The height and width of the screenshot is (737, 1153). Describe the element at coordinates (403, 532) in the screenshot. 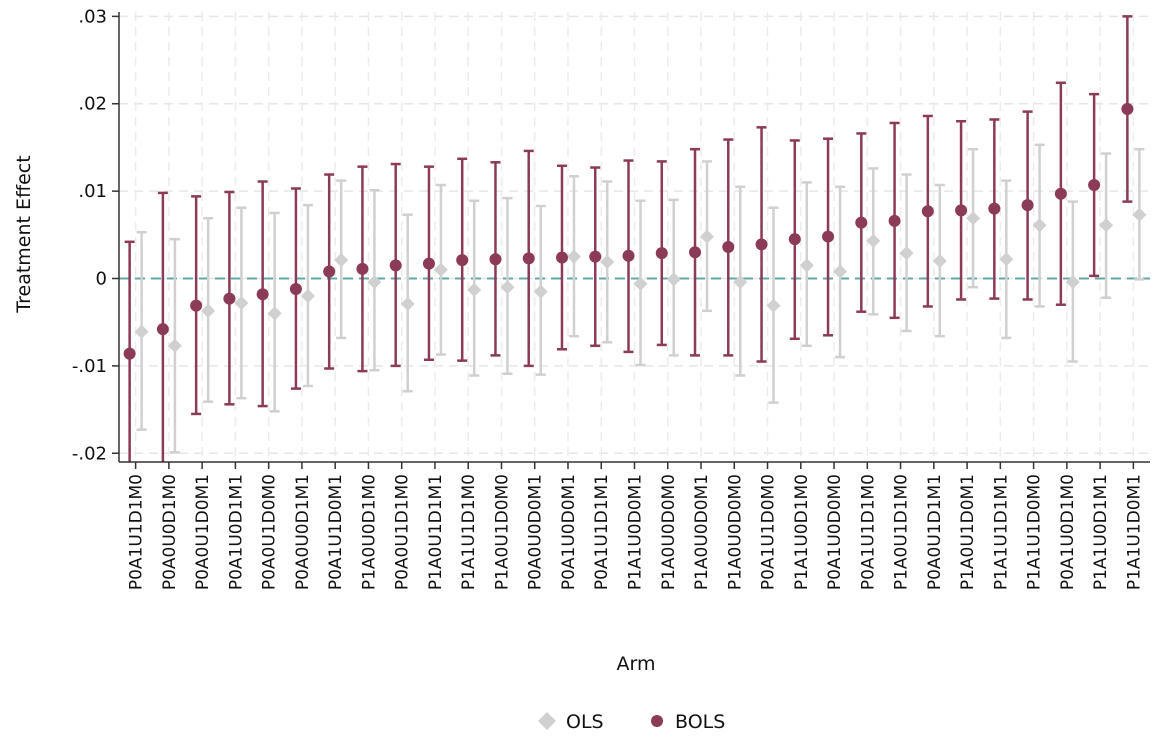

I see `x-tick-label-8: P0A0U1D1M0` at that location.